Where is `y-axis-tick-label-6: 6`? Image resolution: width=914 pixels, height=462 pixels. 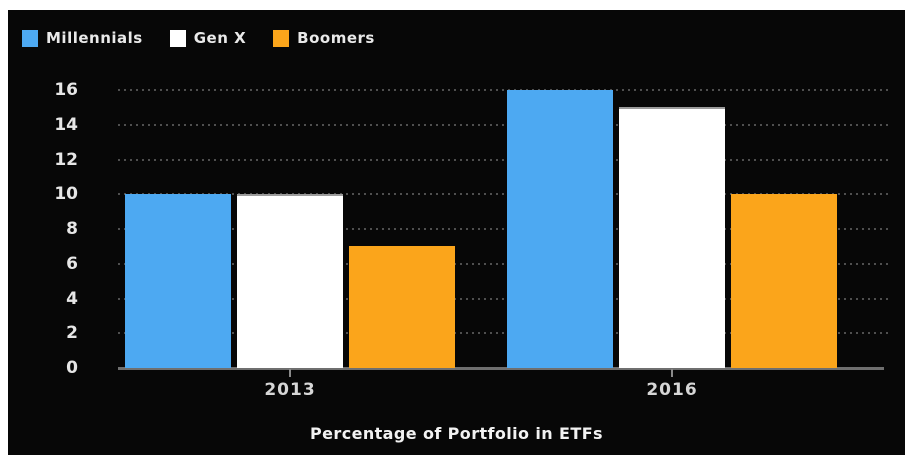 y-axis-tick-label-6: 6 is located at coordinates (72, 263).